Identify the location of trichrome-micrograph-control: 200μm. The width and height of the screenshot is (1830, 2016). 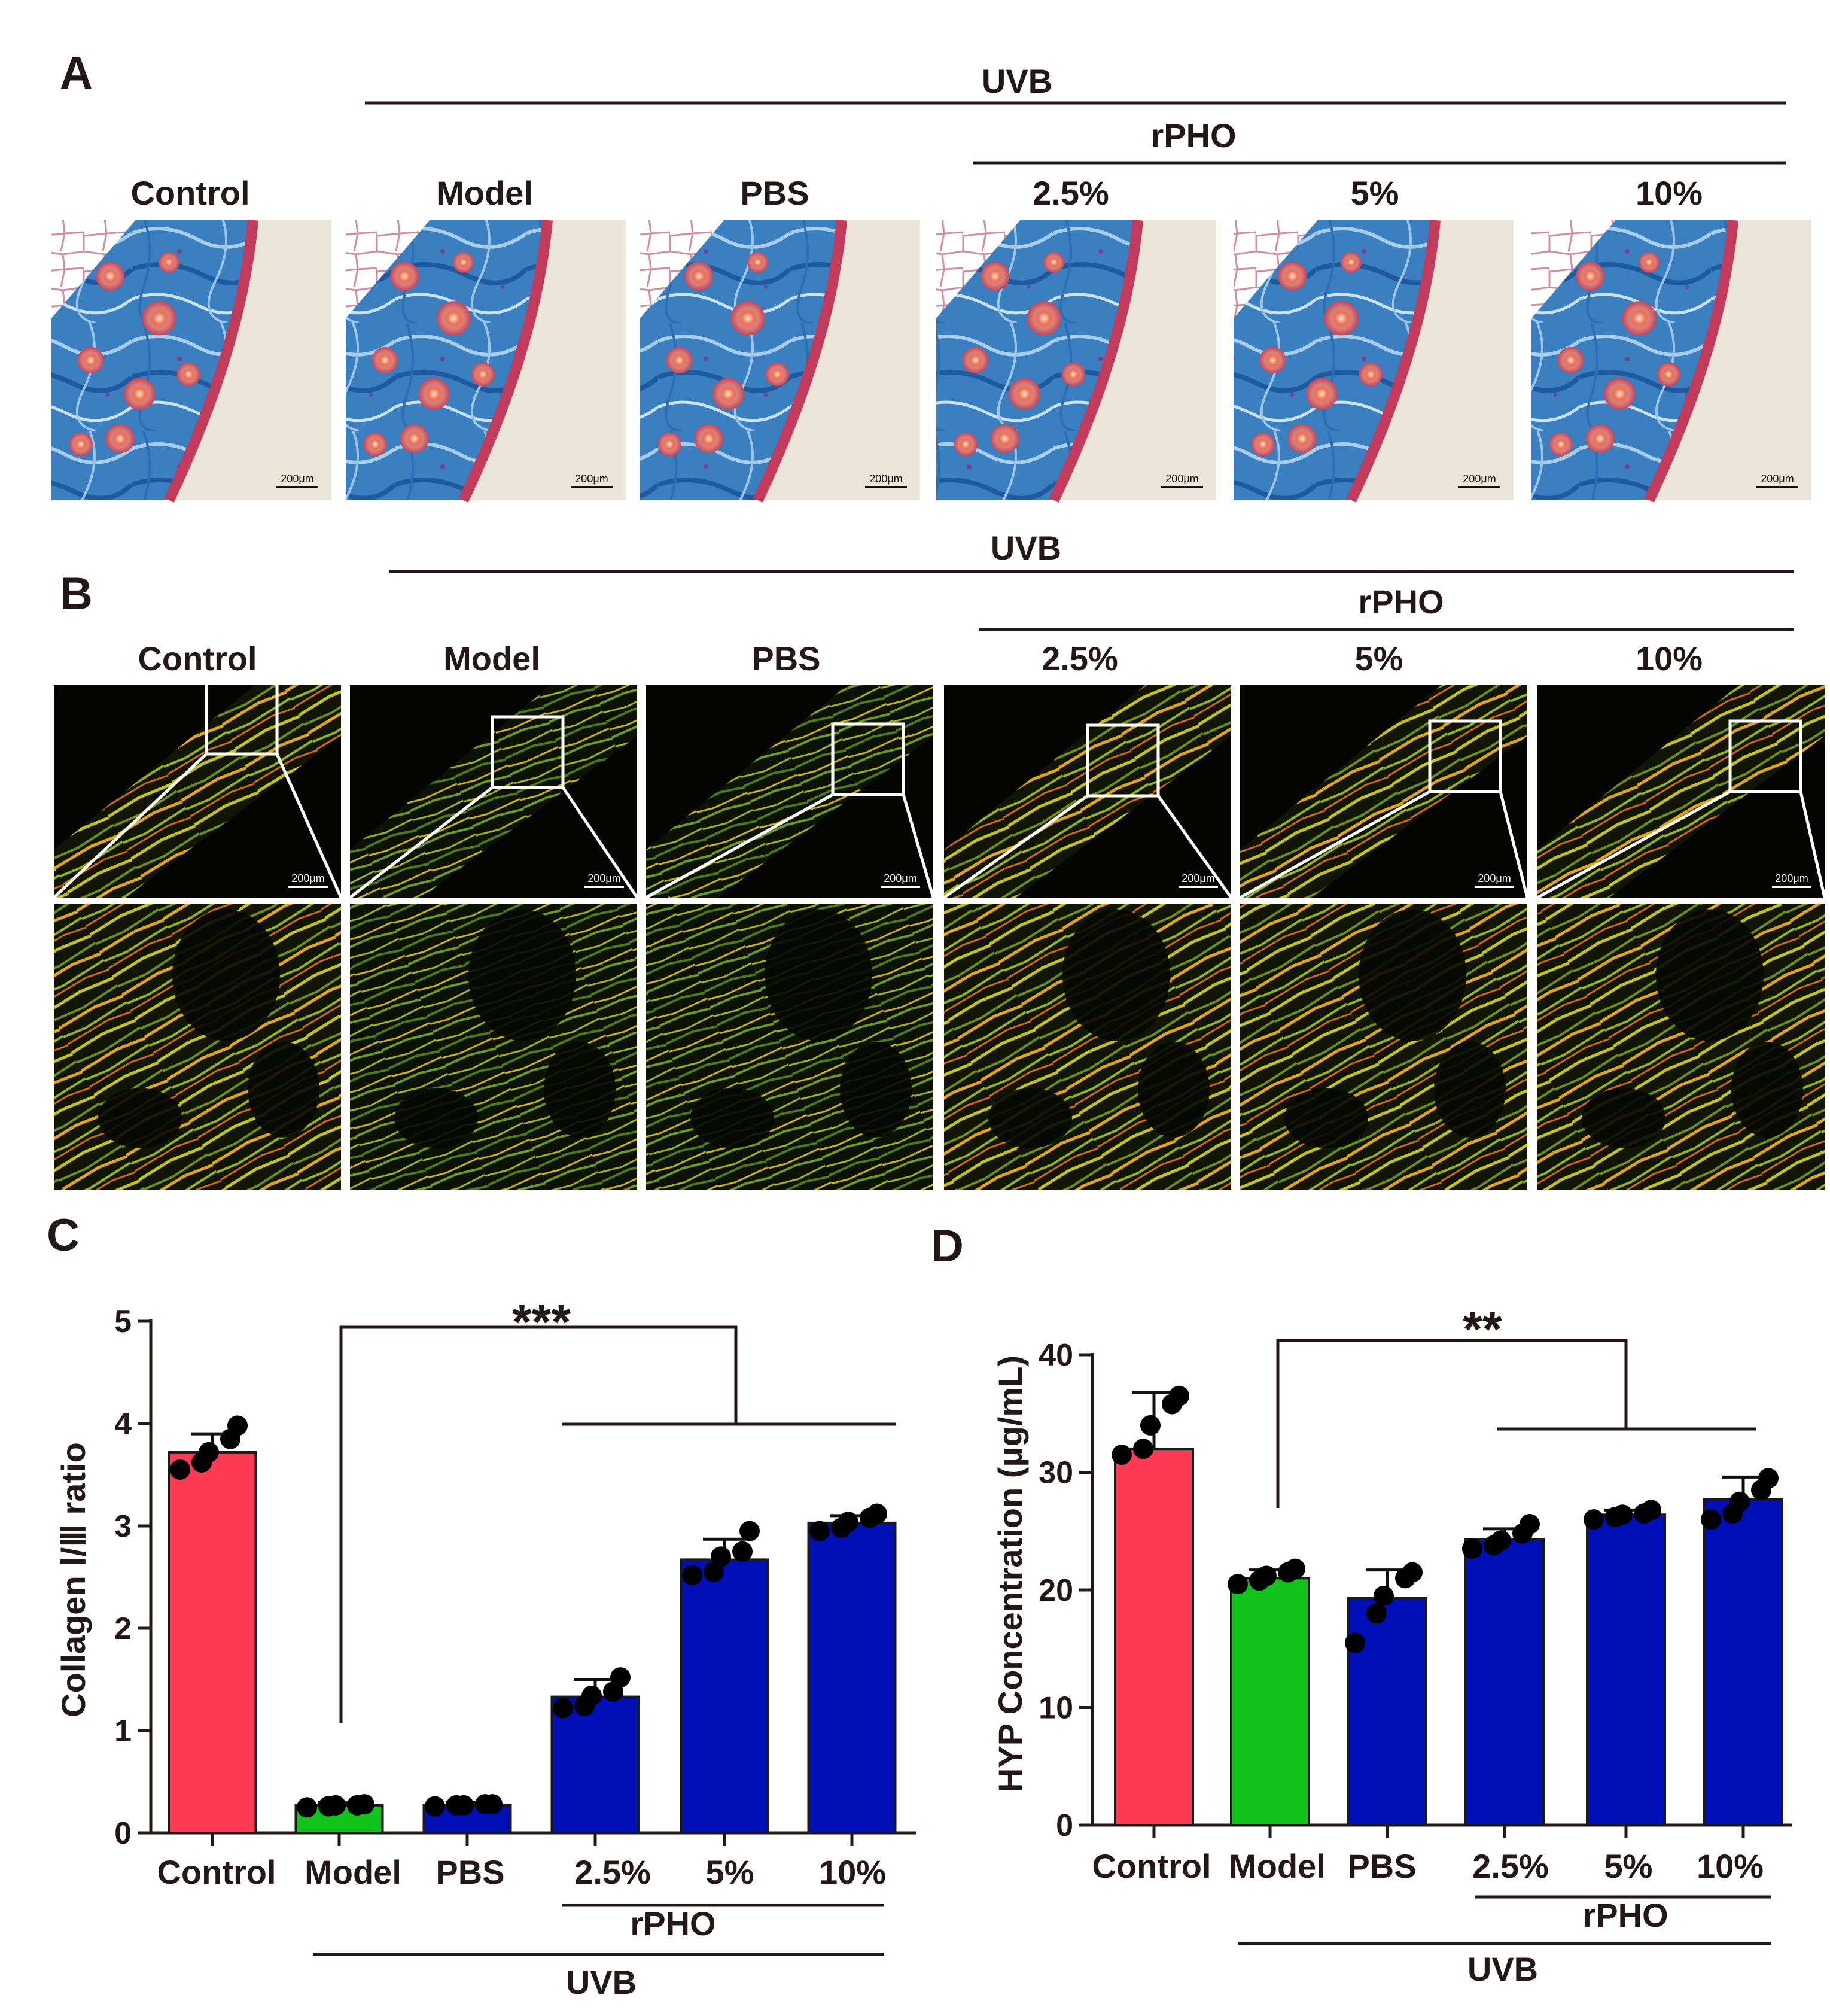
(191, 361).